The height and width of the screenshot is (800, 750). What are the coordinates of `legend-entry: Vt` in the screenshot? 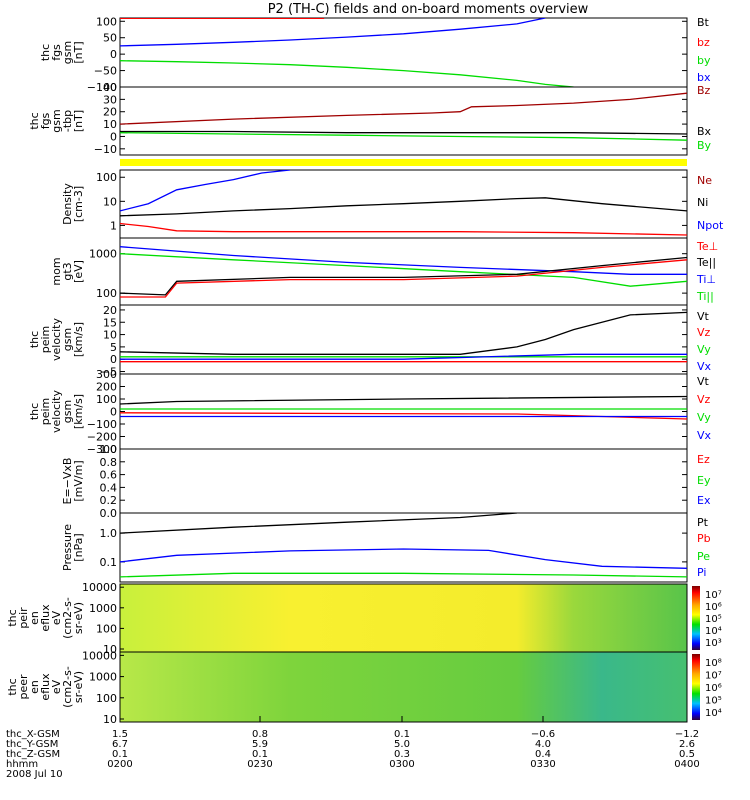 It's located at (703, 316).